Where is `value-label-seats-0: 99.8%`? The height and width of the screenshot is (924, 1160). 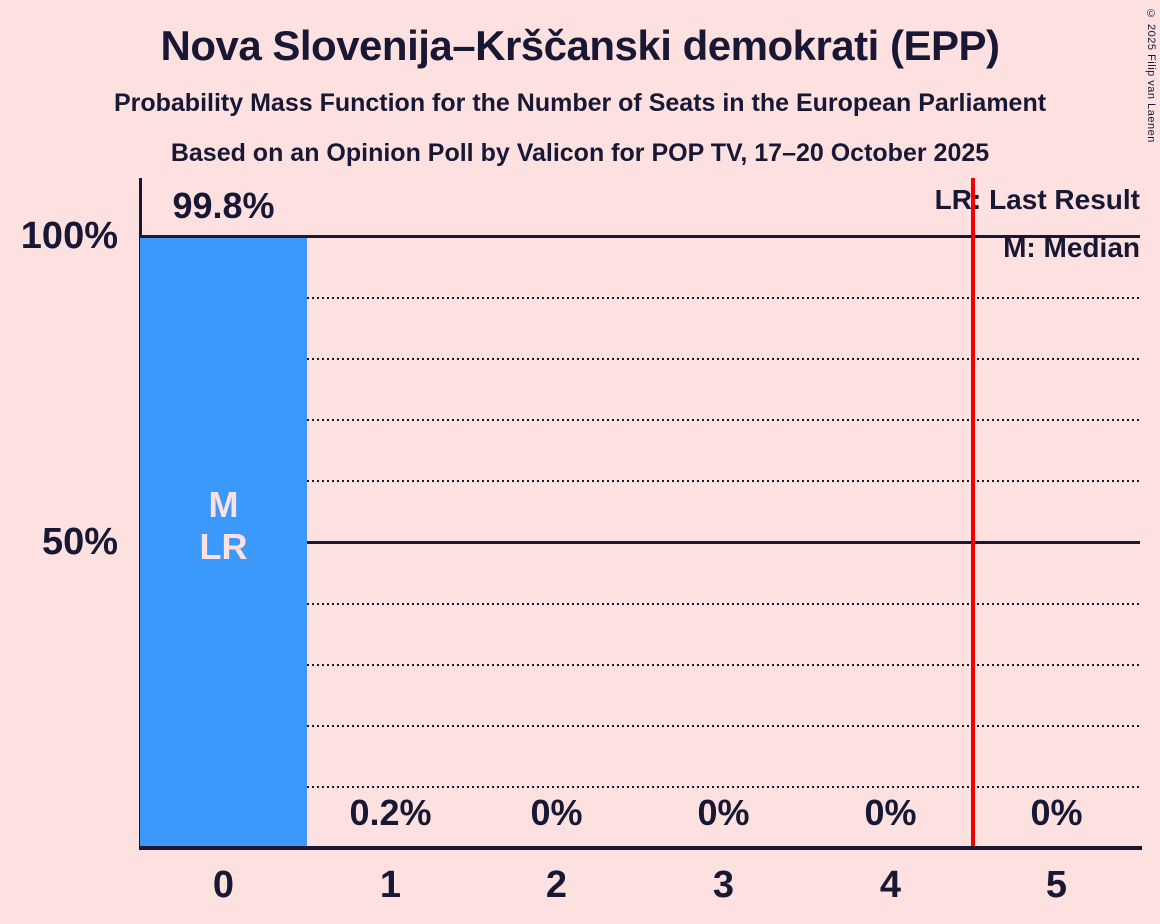
value-label-seats-0: 99.8% is located at coordinates (223, 205).